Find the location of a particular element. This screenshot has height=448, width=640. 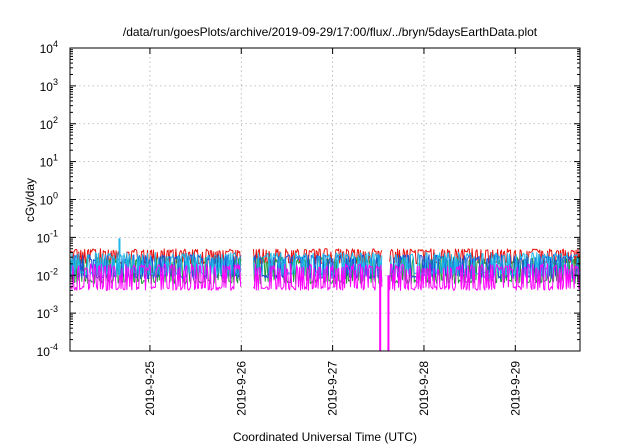

y-tick-label: 10⁻⁴ is located at coordinates (47, 350).